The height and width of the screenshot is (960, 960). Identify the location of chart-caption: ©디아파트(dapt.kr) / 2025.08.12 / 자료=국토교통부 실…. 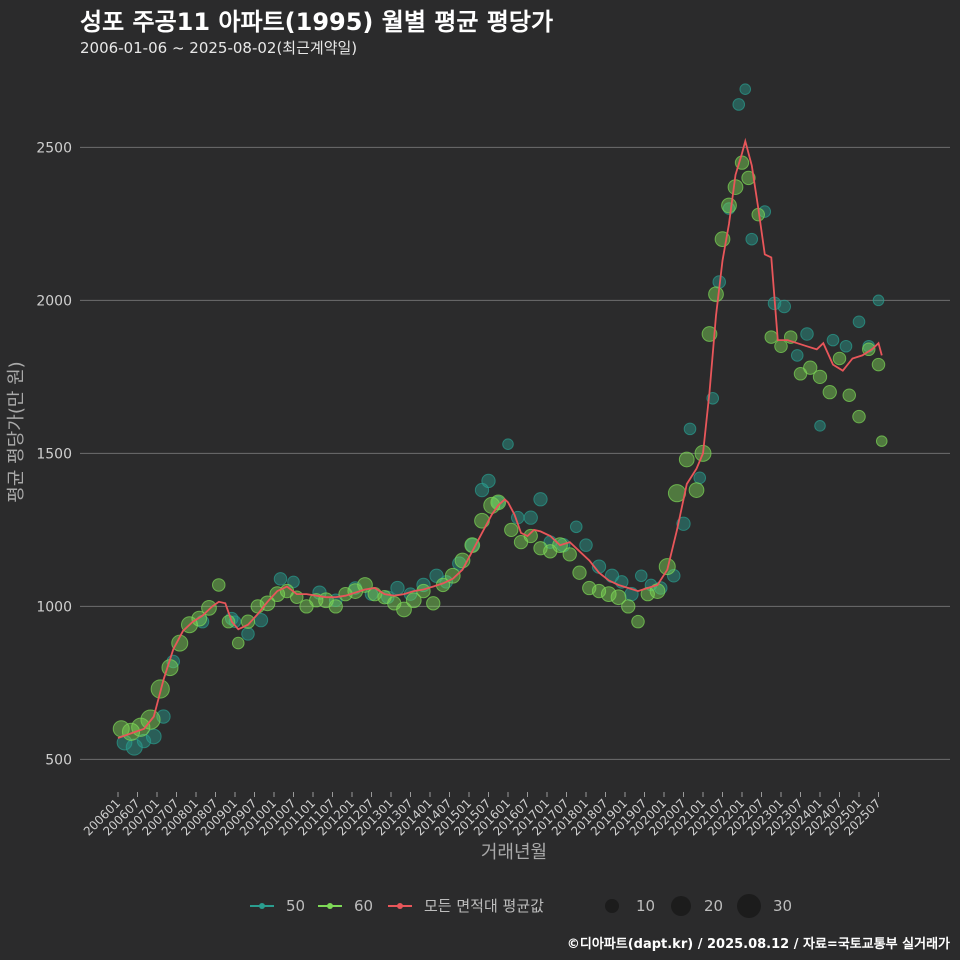
(758, 944).